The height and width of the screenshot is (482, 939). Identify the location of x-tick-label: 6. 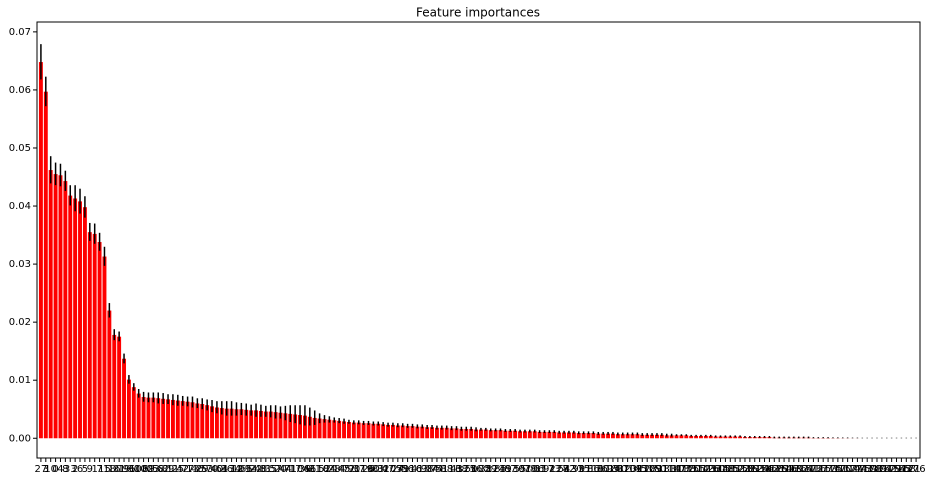
(80, 469).